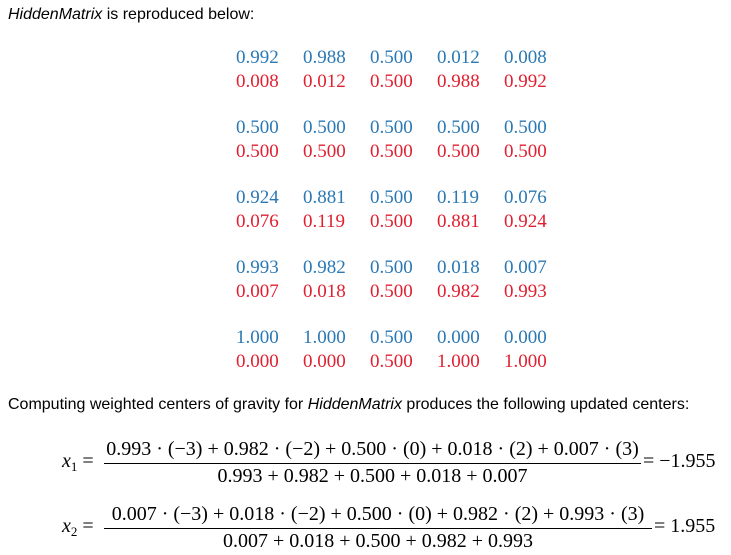 The image size is (731, 555). Describe the element at coordinates (78, 527) in the screenshot. I see `equation-2-lhs: x2 =` at that location.